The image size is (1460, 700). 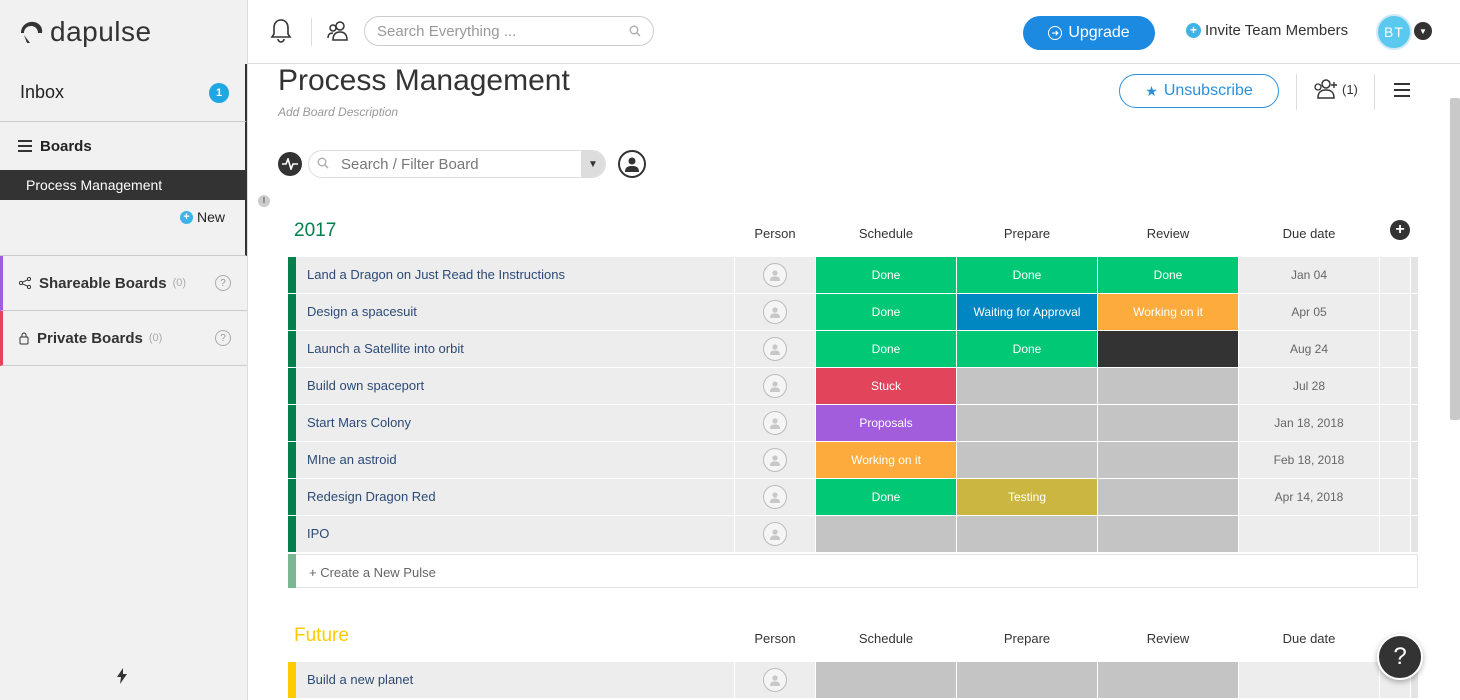 I want to click on column-header-due-date: Due date, so click(x=1309, y=233).